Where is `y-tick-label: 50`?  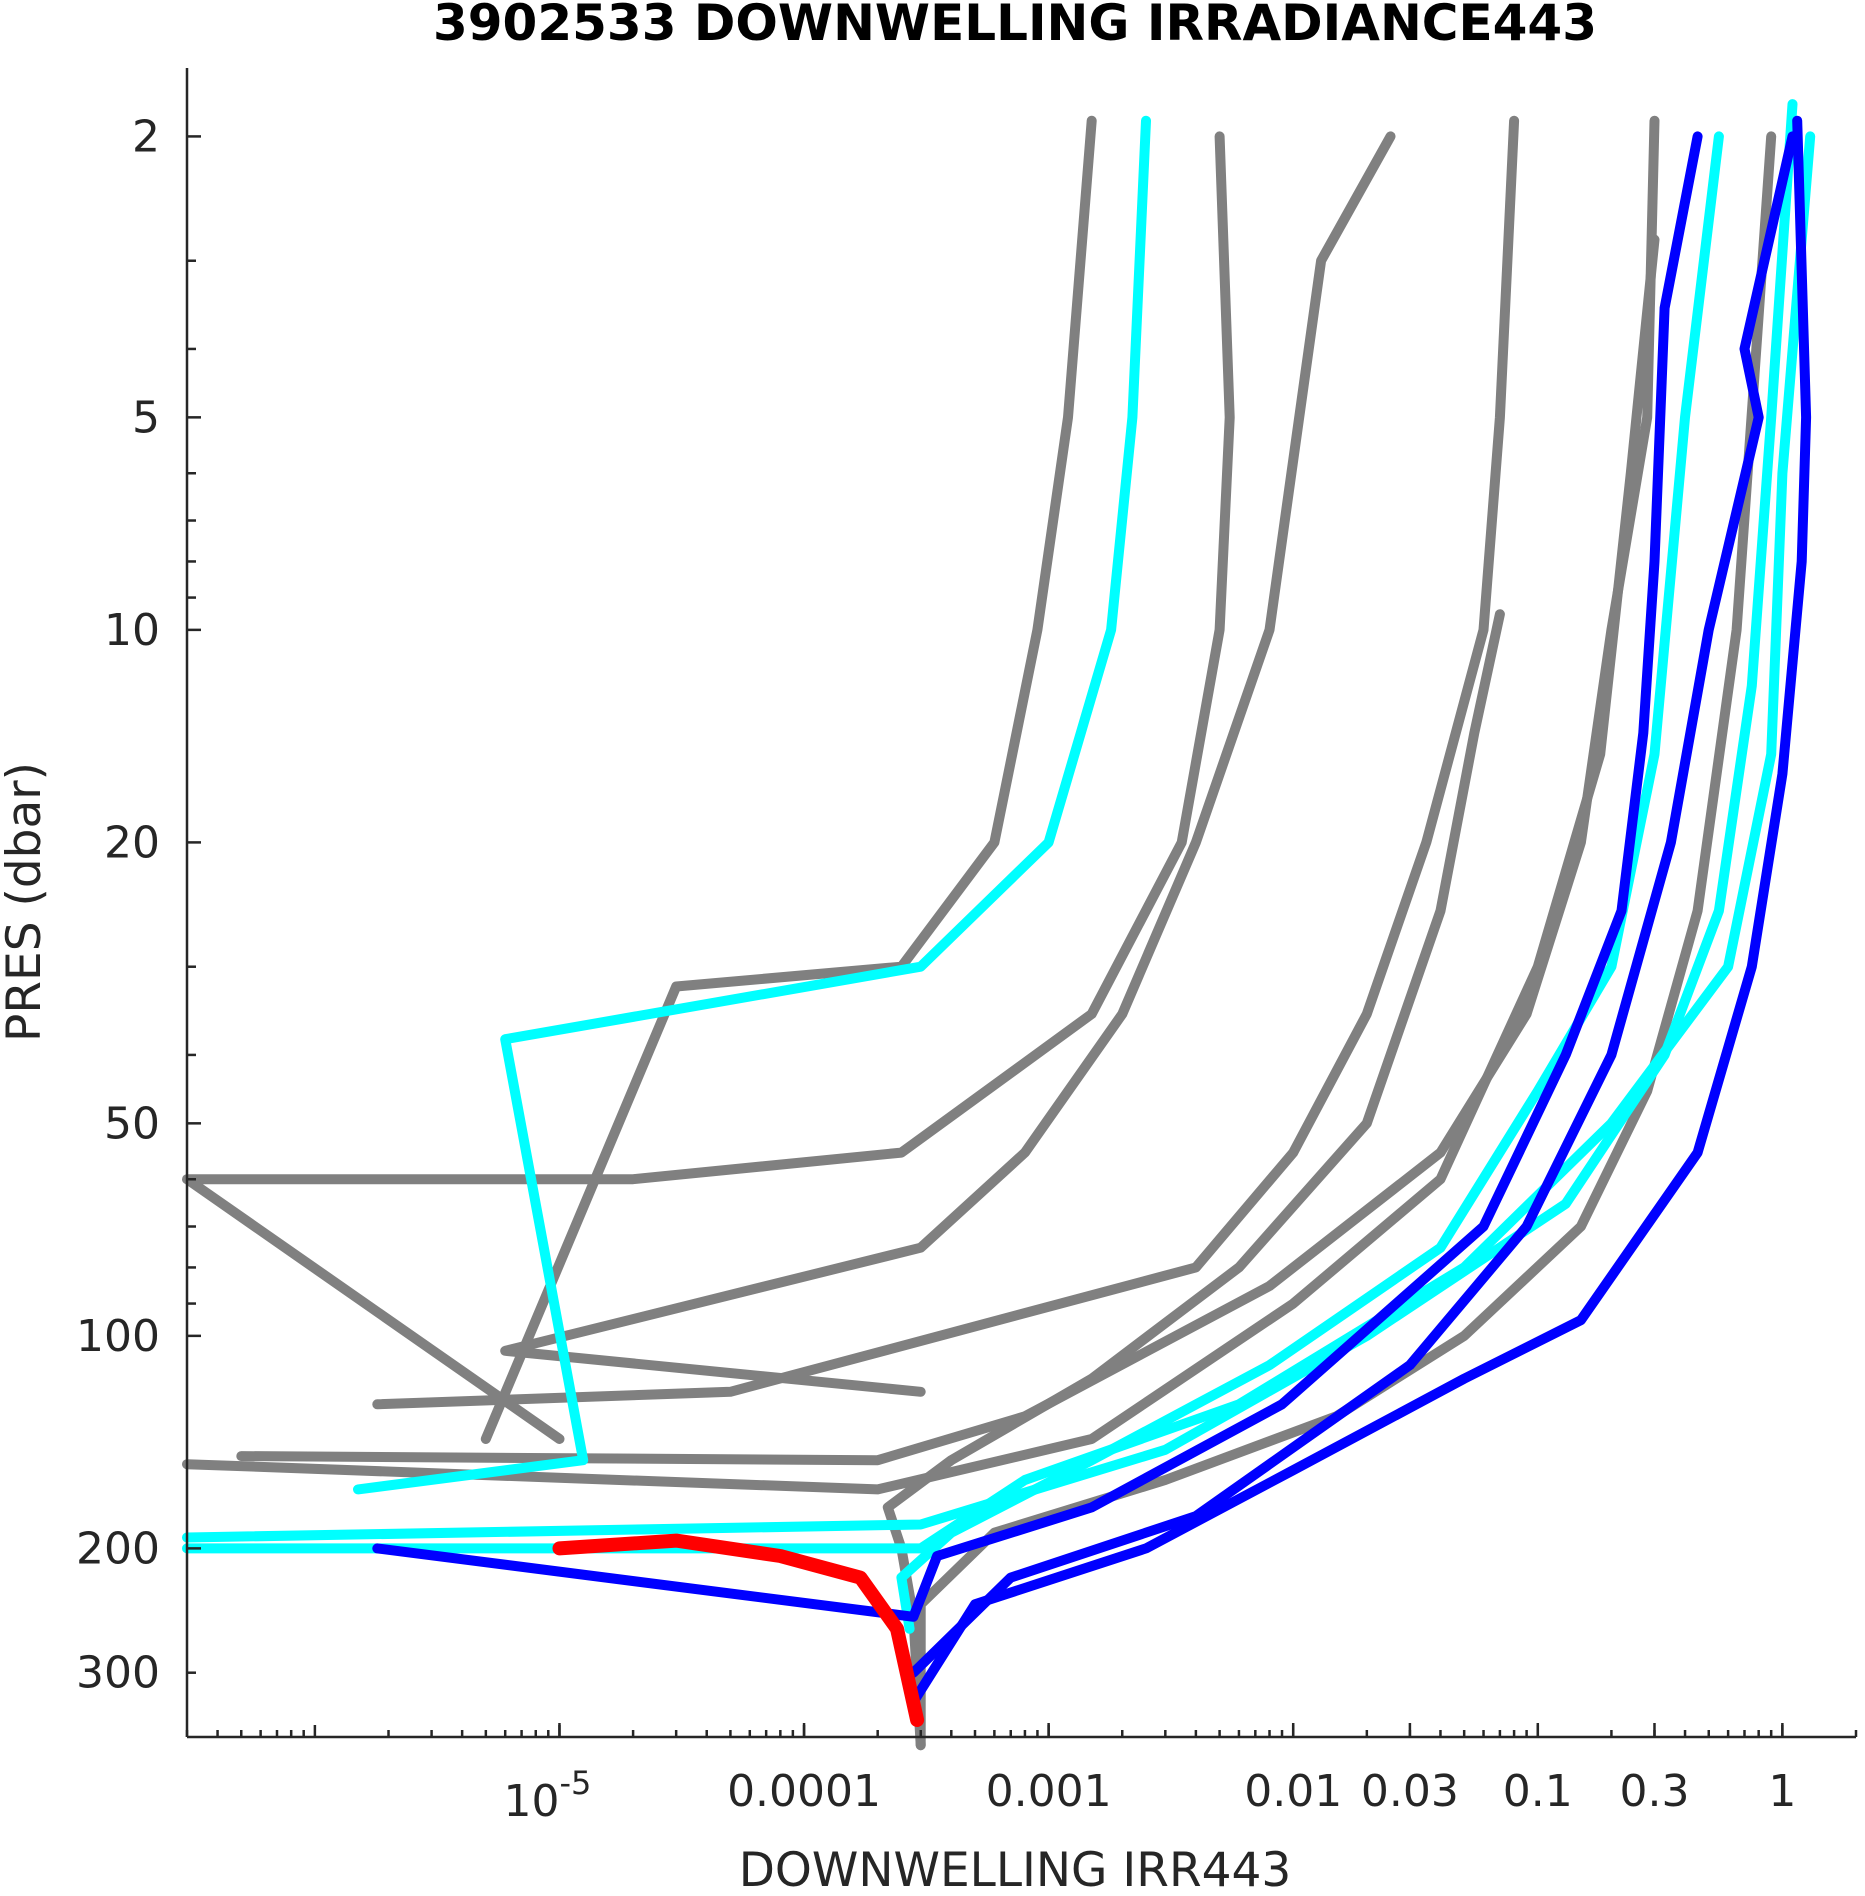
y-tick-label: 50 is located at coordinates (132, 1123).